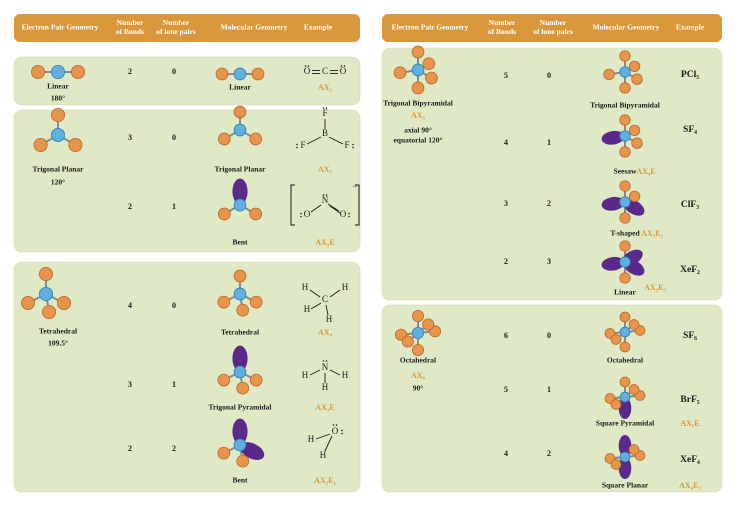 Image resolution: width=750 pixels, height=509 pixels. I want to click on group-panel, so click(187, 181).